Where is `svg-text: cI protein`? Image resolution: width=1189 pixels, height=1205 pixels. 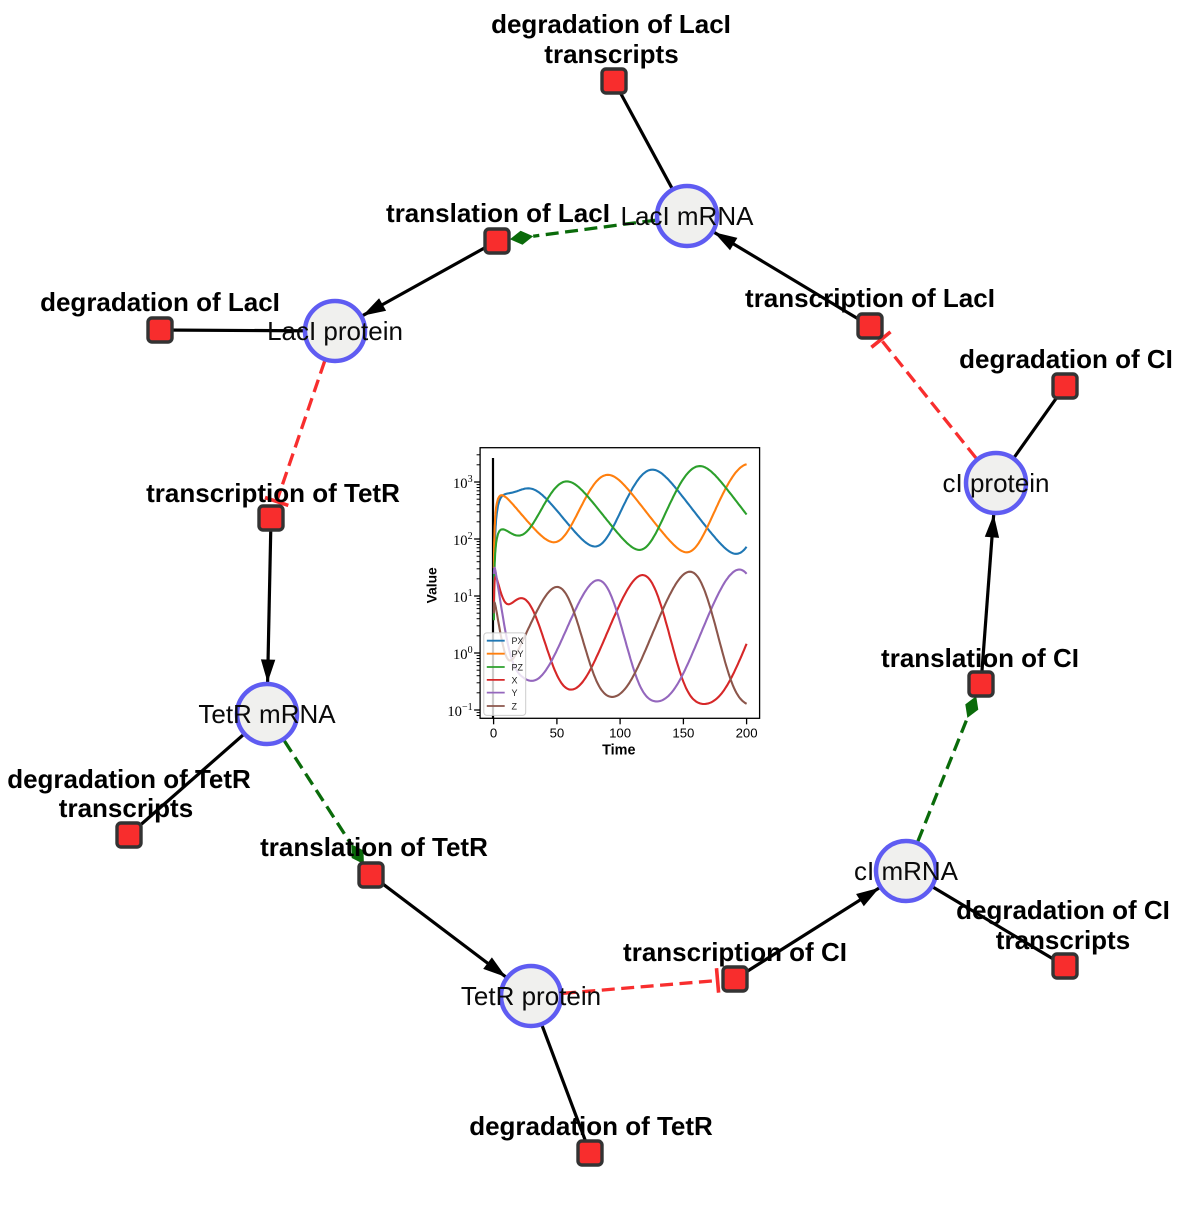 svg-text: cI protein is located at coordinates (996, 483).